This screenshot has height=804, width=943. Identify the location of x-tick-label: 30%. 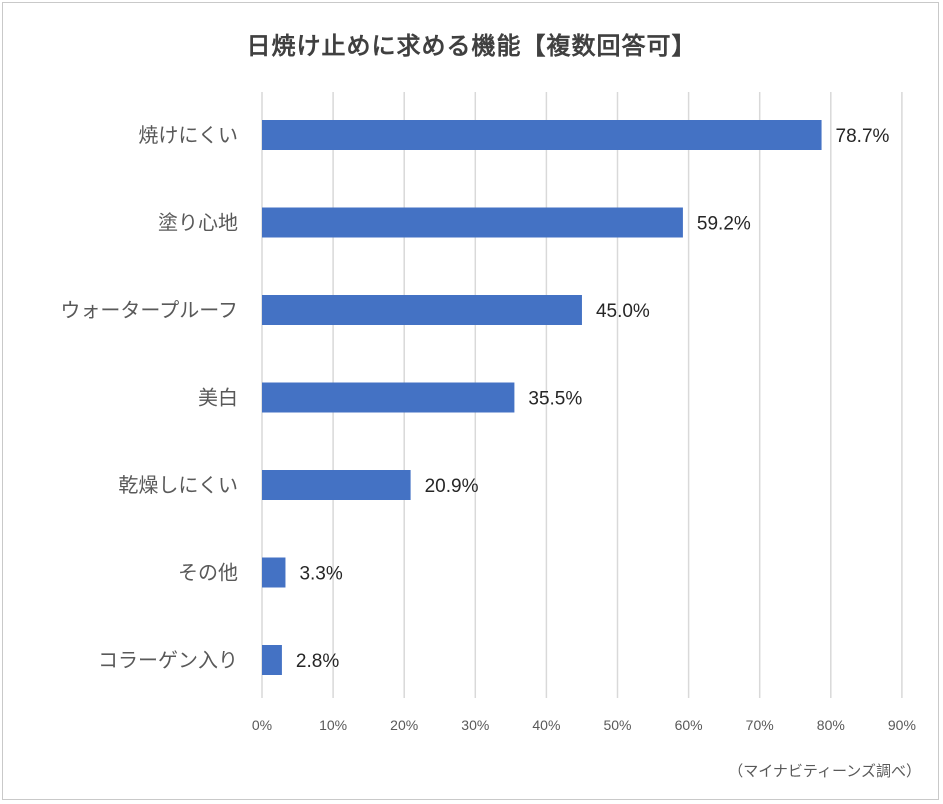
(475, 725).